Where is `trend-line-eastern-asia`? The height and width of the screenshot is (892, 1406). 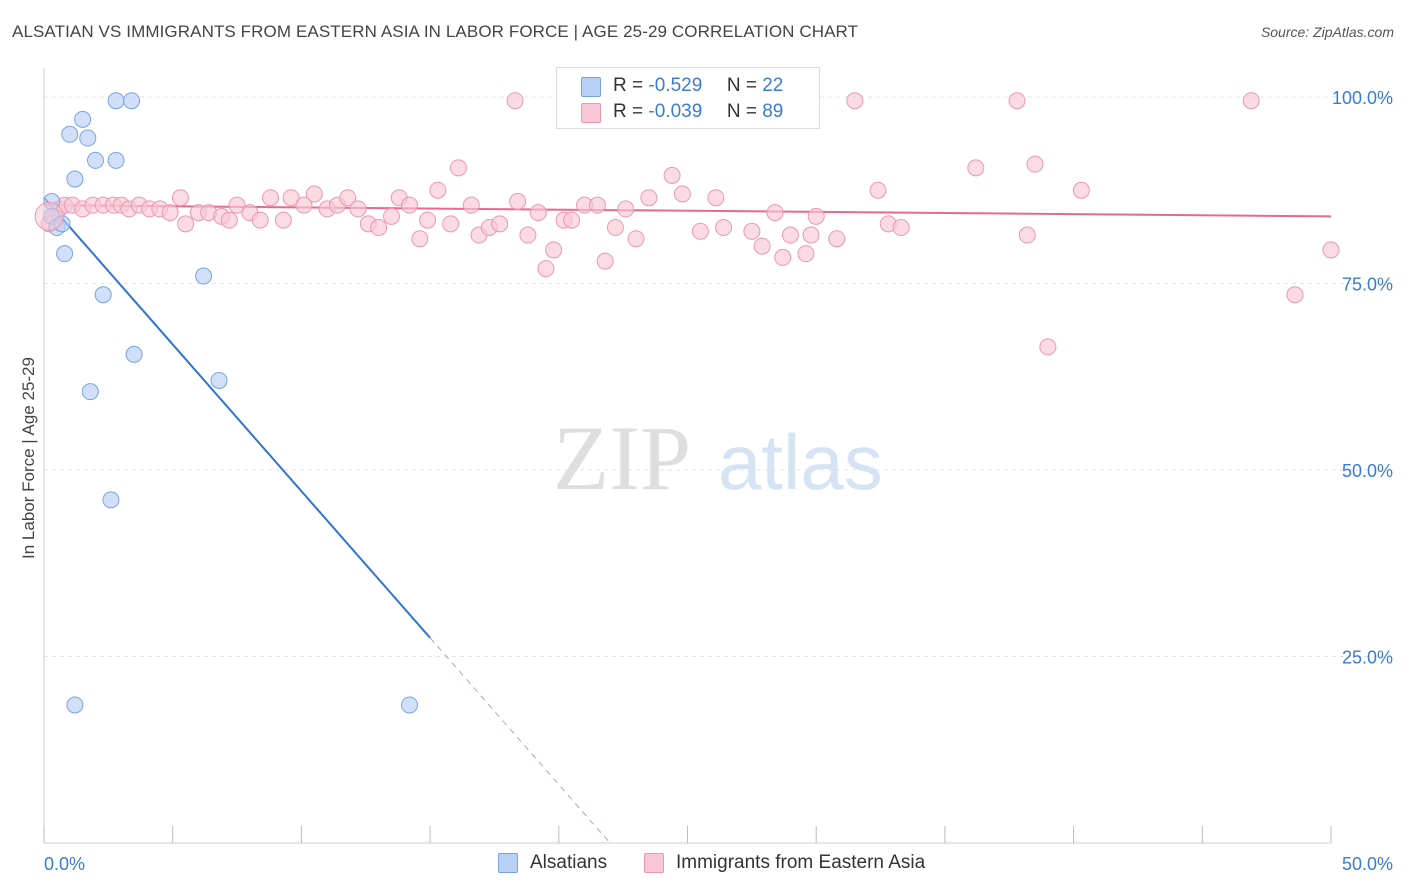 trend-line-eastern-asia is located at coordinates (687, 211).